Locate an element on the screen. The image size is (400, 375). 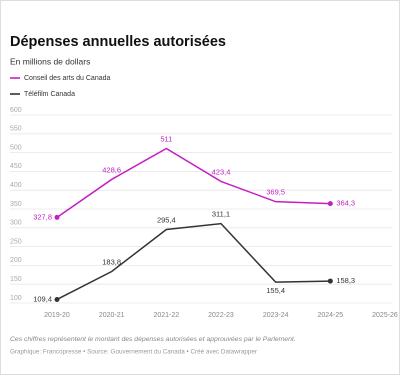
y-tick-label: 350 is located at coordinates (16, 204).